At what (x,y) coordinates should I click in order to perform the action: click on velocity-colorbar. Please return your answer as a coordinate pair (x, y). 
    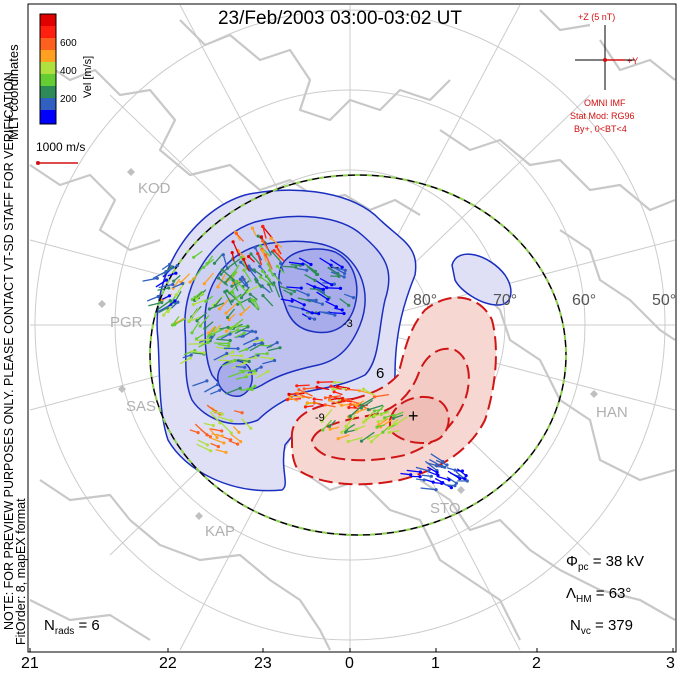
    Looking at the image, I should click on (48, 69).